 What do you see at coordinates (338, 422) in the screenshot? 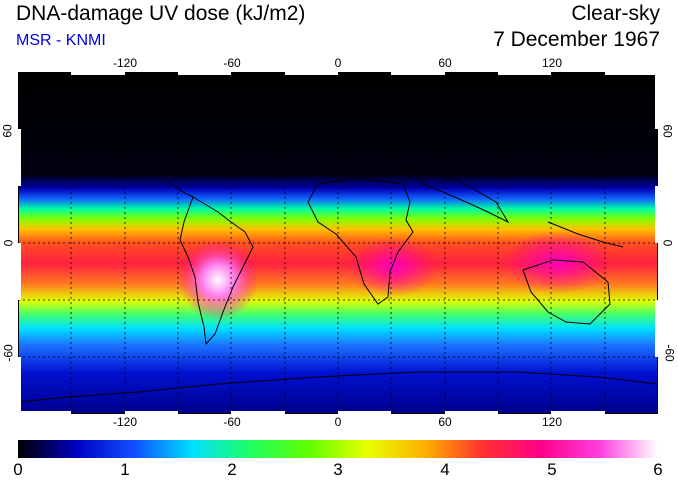
I see `lon-tick-bottom: 0` at bounding box center [338, 422].